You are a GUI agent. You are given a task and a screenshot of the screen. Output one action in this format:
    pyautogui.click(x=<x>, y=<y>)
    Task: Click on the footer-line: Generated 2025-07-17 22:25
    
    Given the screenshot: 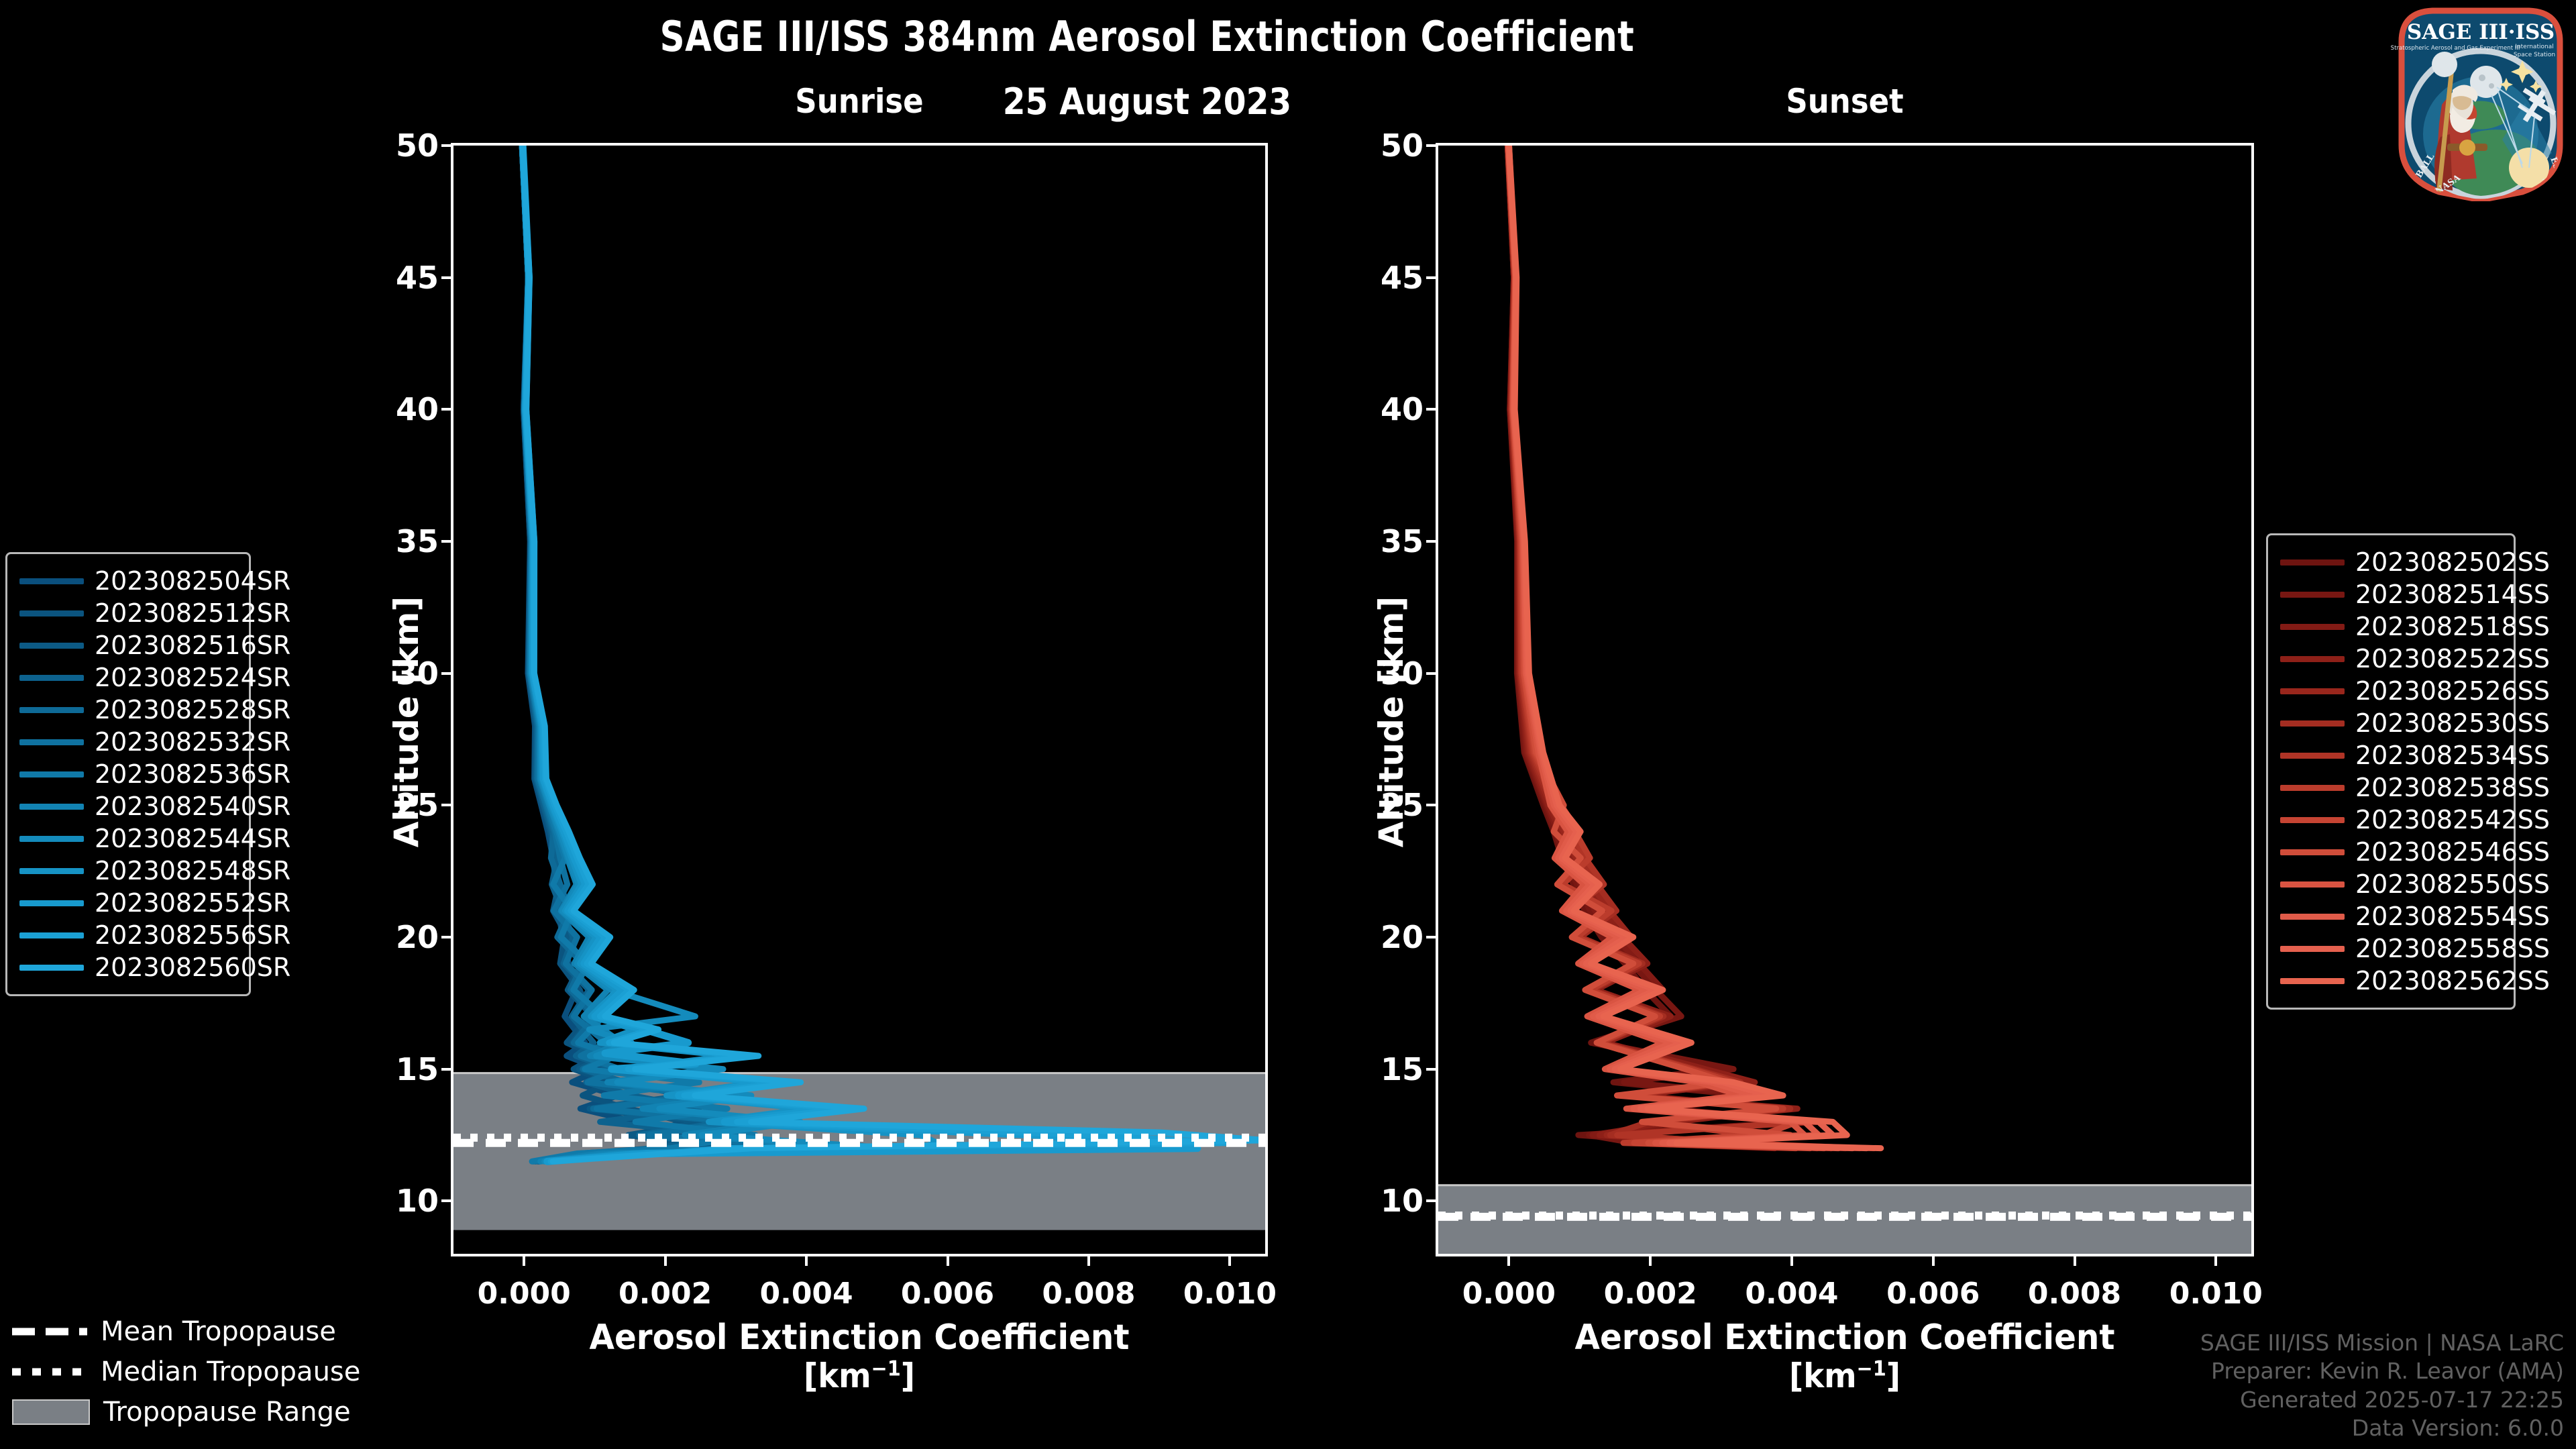 What is the action you would take?
    pyautogui.click(x=2402, y=1399)
    